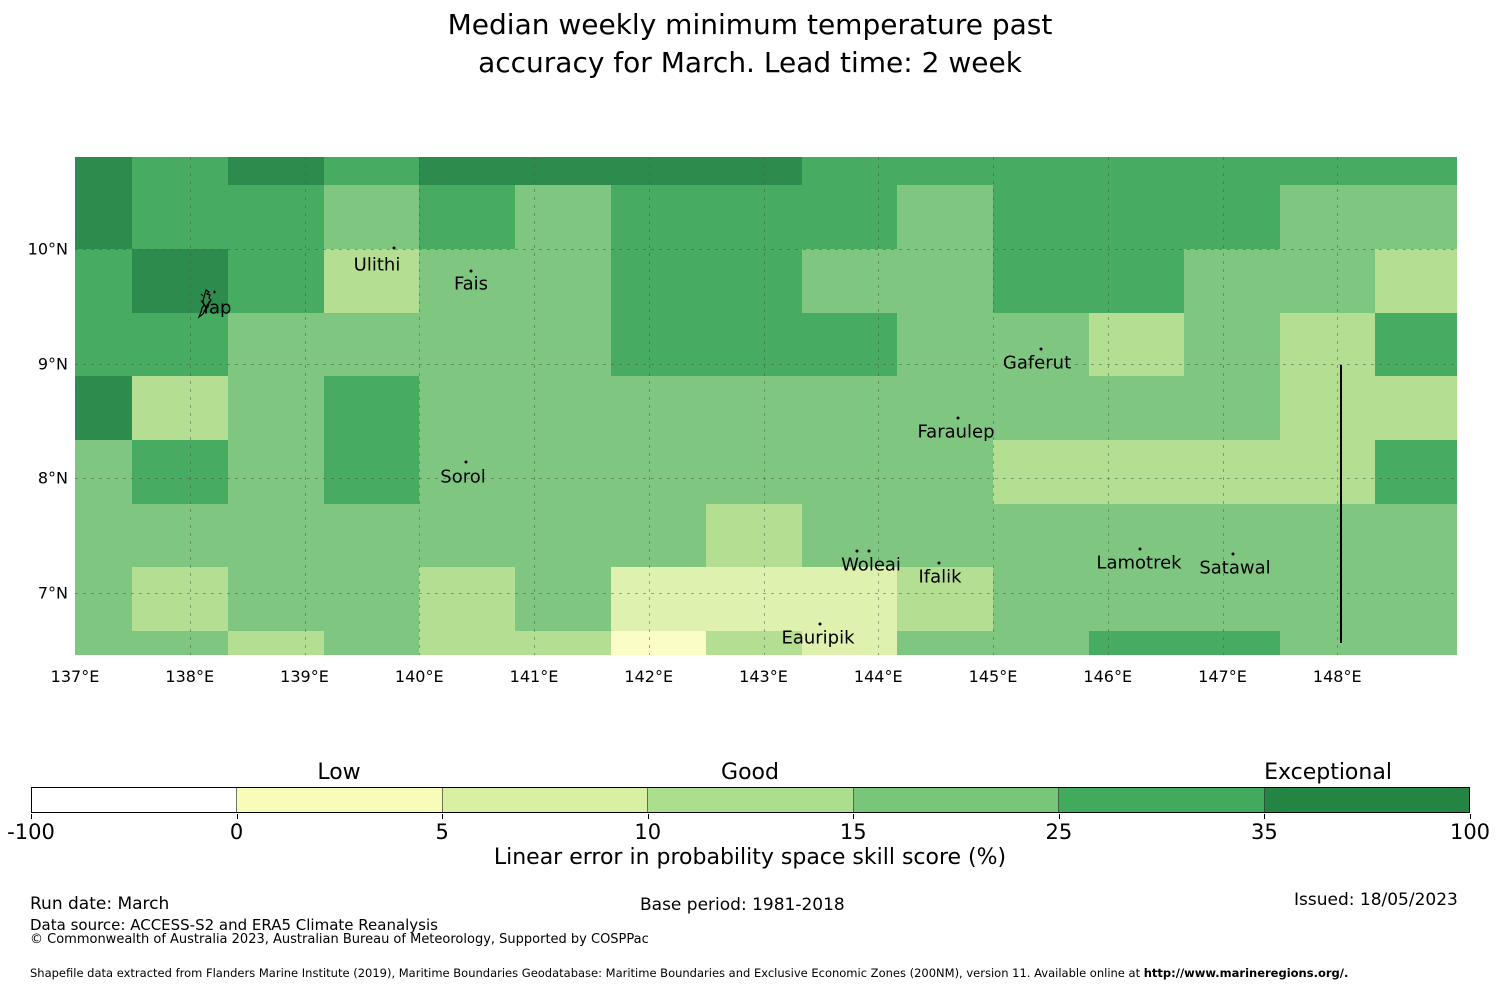 The width and height of the screenshot is (1500, 990). What do you see at coordinates (750, 800) in the screenshot?
I see `colorbar` at bounding box center [750, 800].